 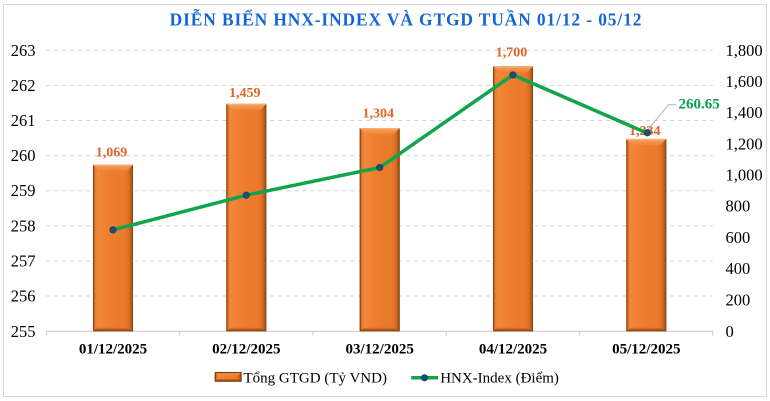 What do you see at coordinates (744, 50) in the screenshot?
I see `svg-text: 1,800` at bounding box center [744, 50].